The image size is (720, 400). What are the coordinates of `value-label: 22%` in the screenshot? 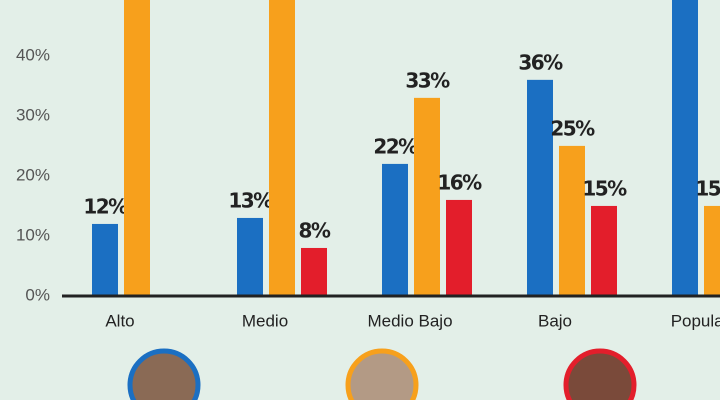 It's located at (395, 146).